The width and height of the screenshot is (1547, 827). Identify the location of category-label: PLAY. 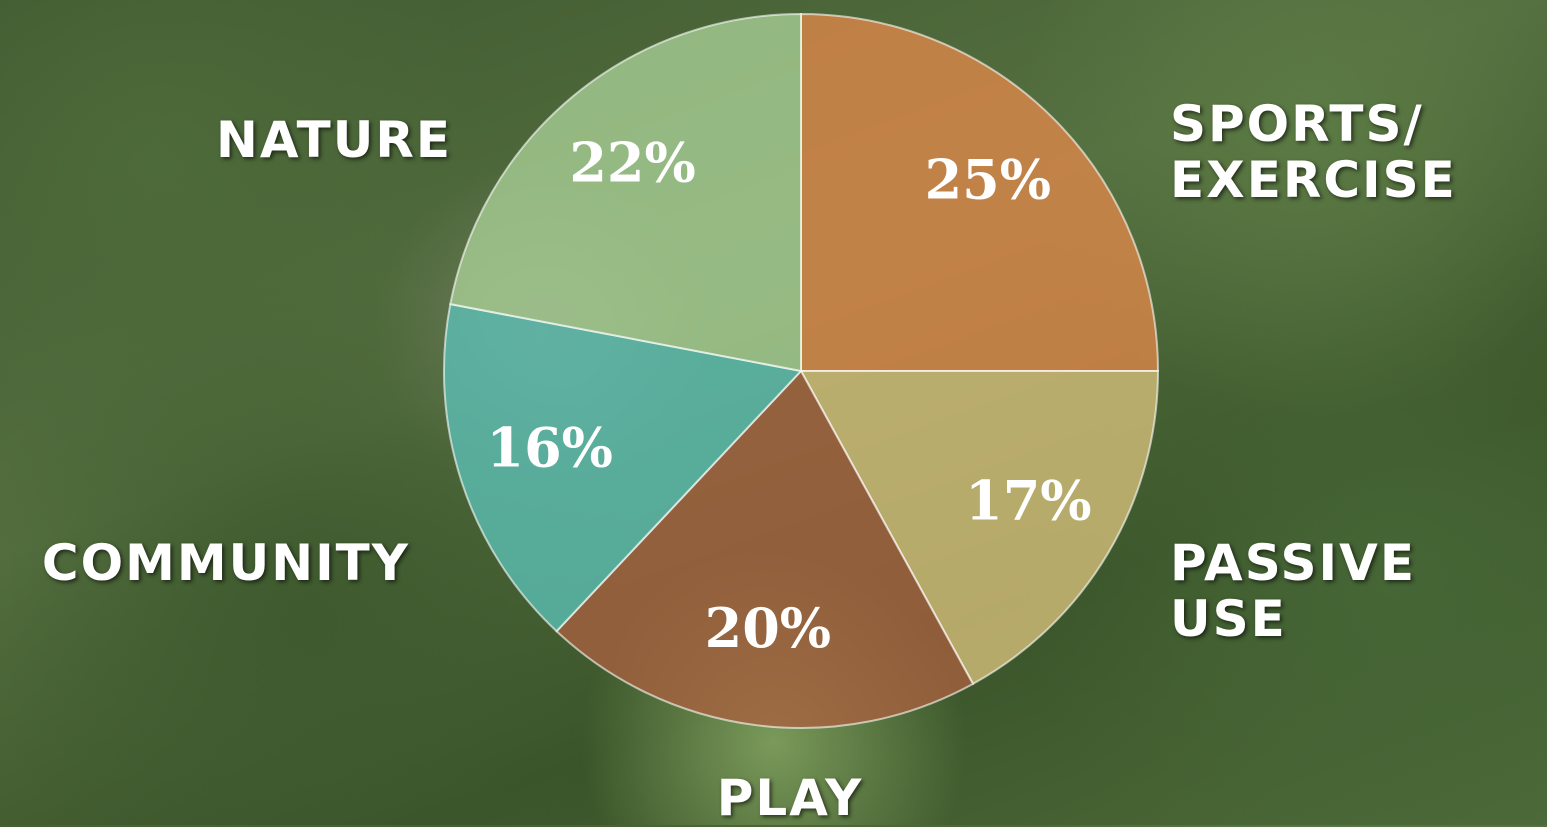
(790, 798).